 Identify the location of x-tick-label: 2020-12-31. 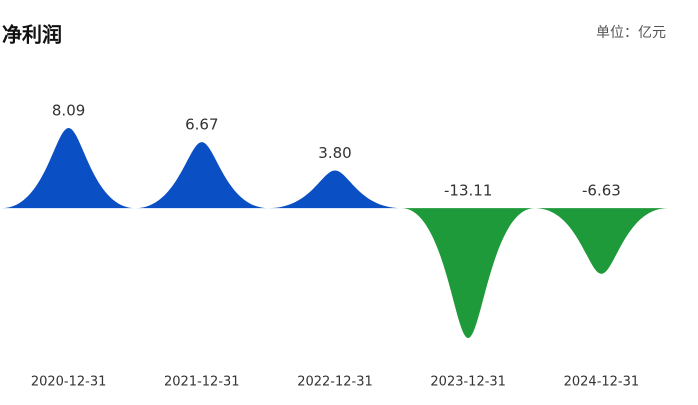
(69, 382).